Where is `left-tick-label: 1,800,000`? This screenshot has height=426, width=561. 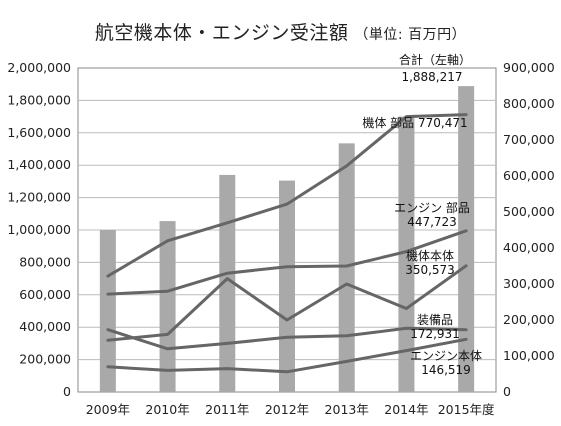 left-tick-label: 1,800,000 is located at coordinates (39, 99).